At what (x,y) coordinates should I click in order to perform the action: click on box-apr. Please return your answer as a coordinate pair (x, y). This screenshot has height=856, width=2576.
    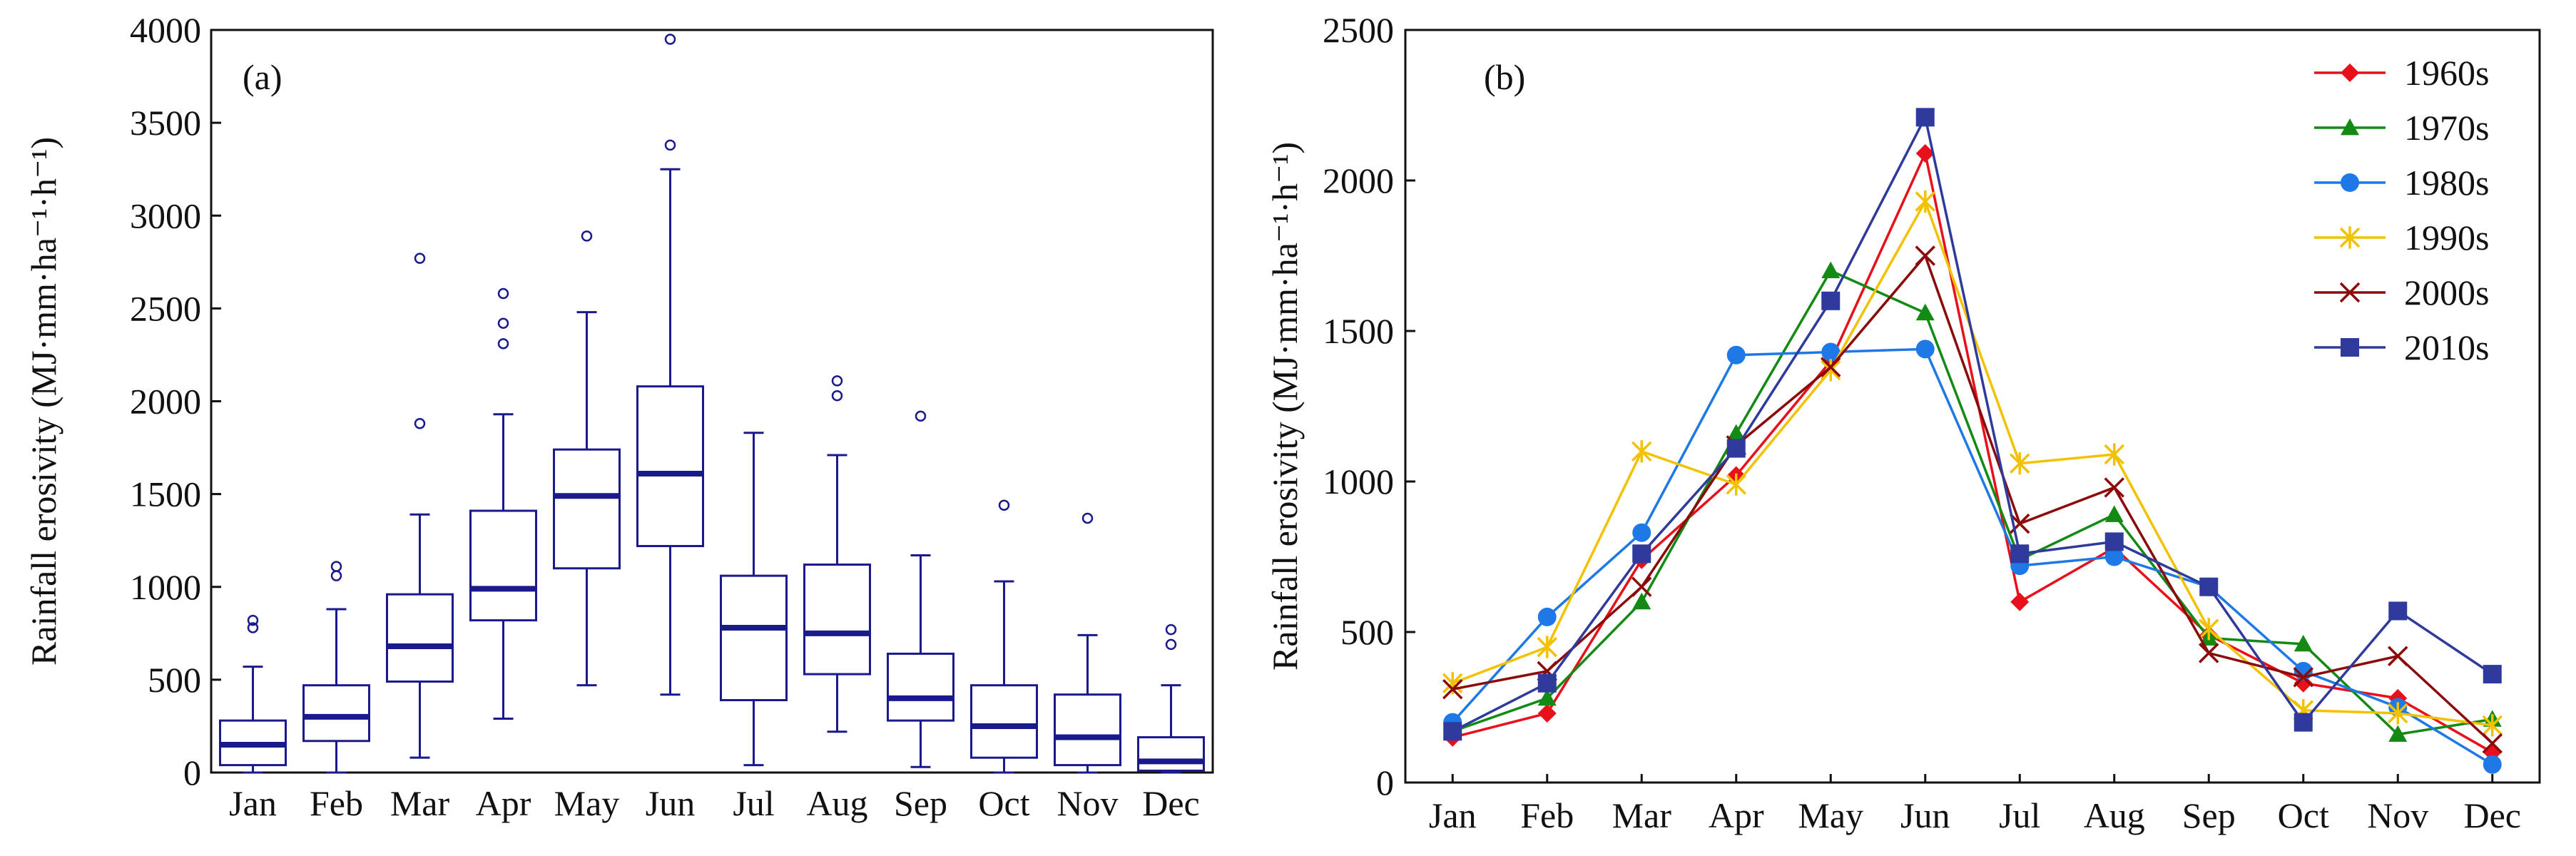
    Looking at the image, I should click on (503, 504).